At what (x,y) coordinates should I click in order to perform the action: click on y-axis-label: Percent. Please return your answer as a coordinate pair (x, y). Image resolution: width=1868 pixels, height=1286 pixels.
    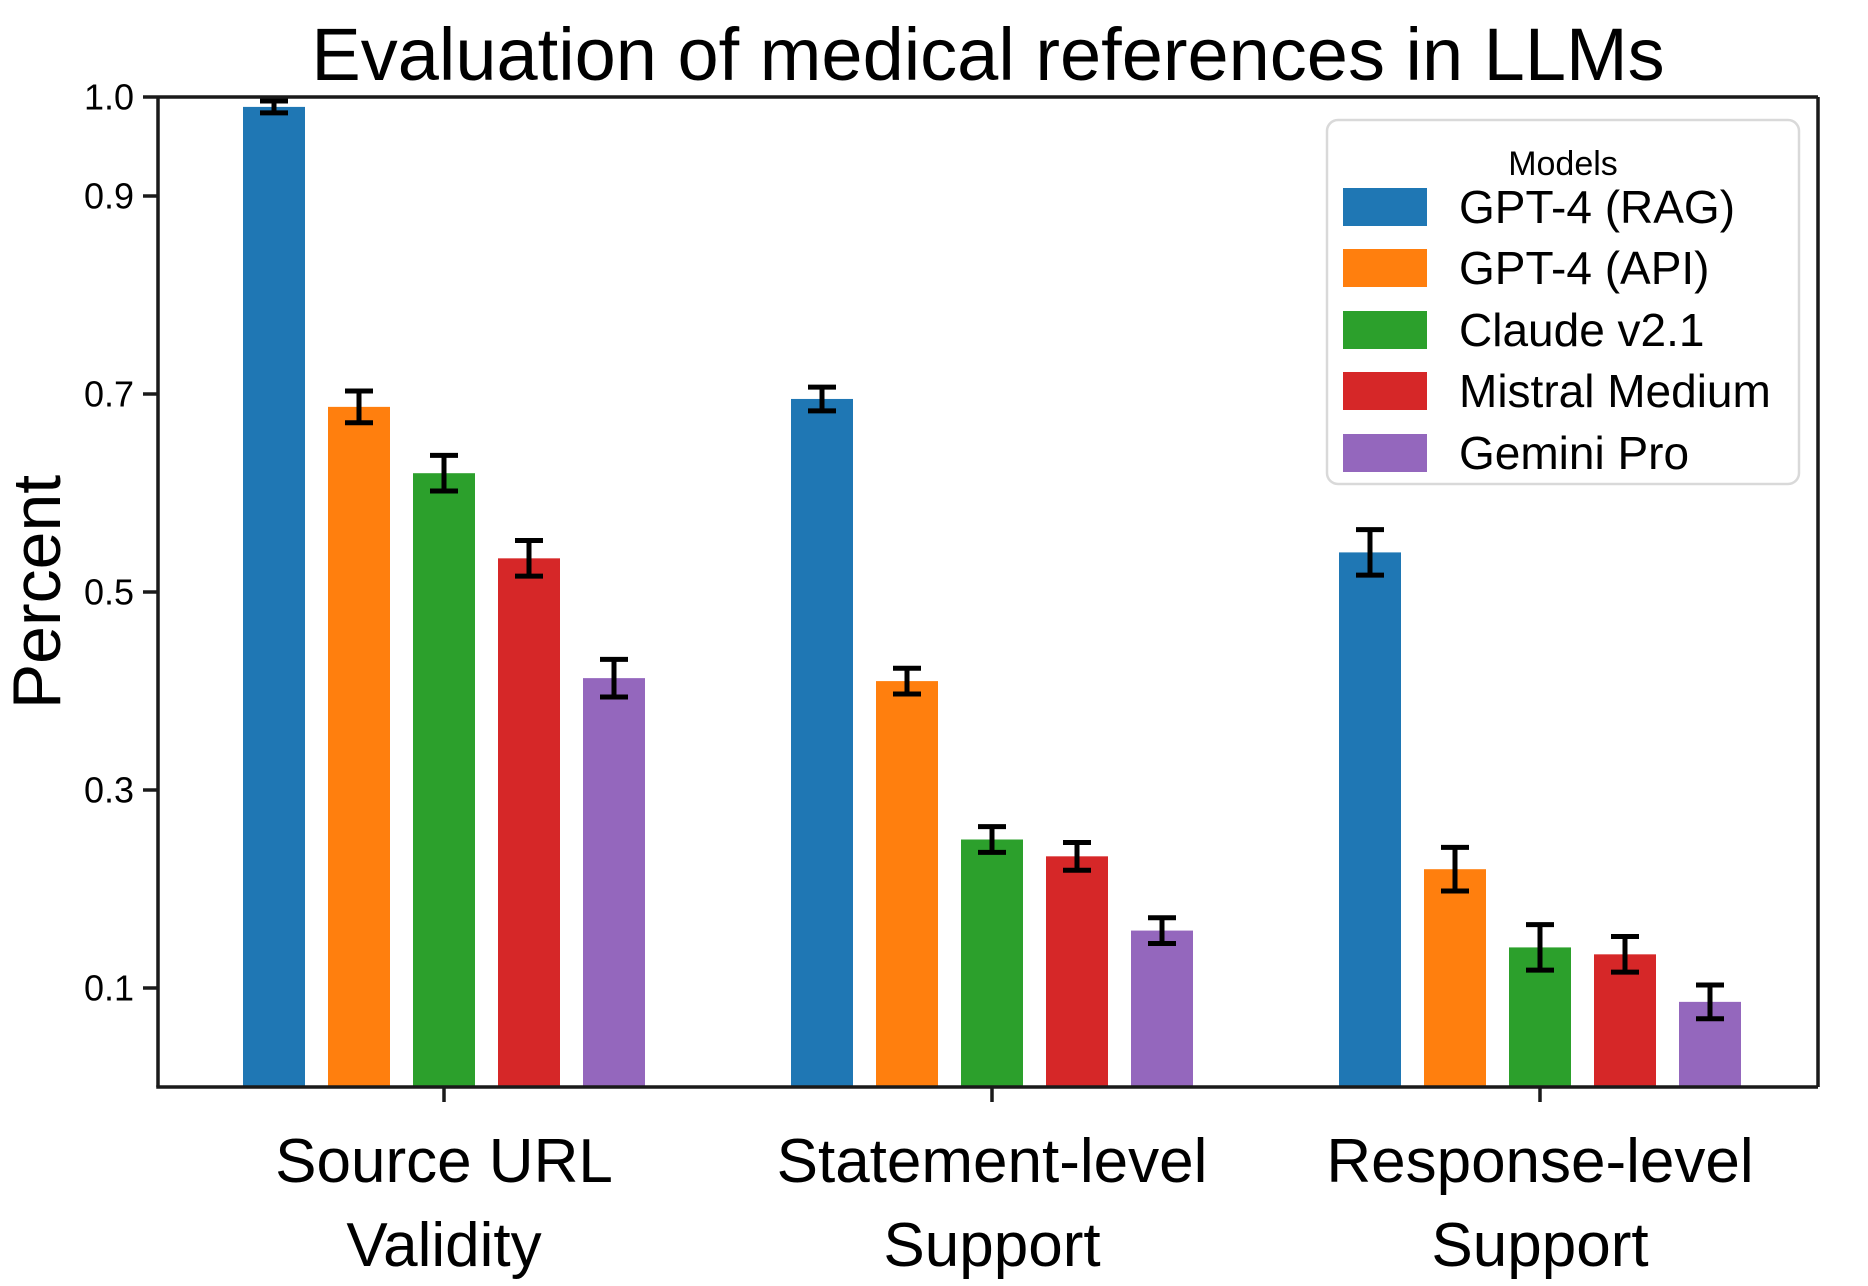
    Looking at the image, I should click on (37, 592).